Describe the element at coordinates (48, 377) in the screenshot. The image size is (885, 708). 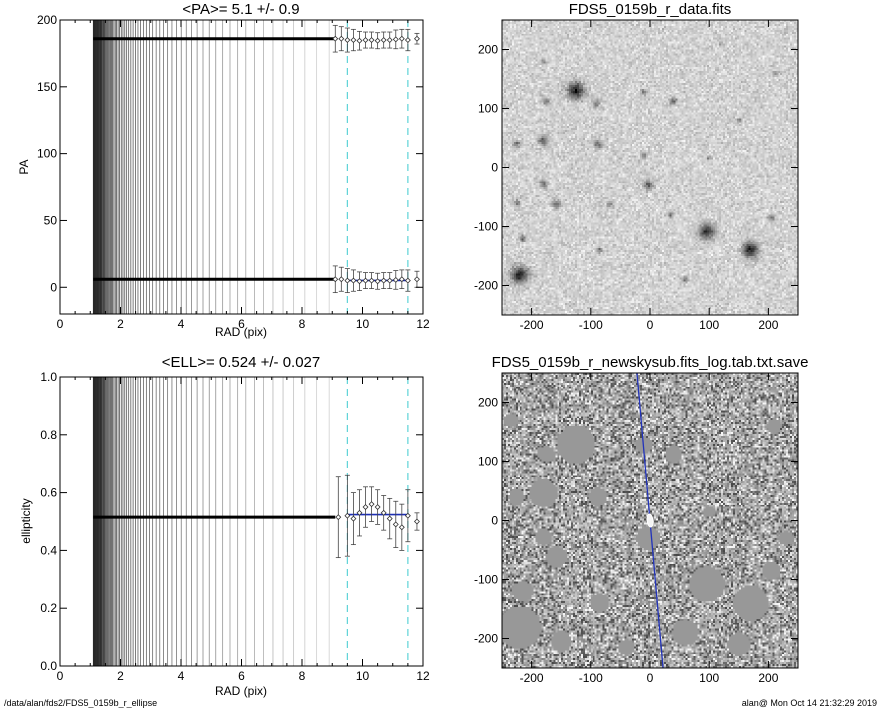
I see `y-tick-label: 1.0` at that location.